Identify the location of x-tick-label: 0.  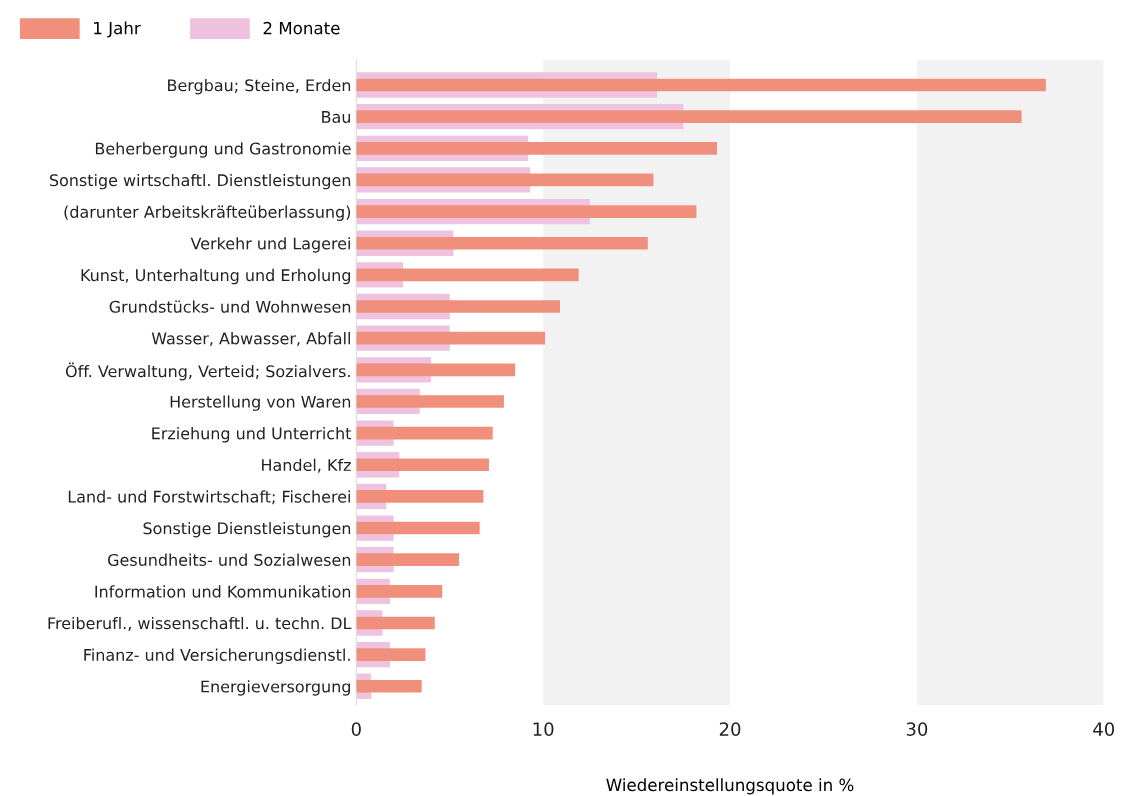
(356, 729).